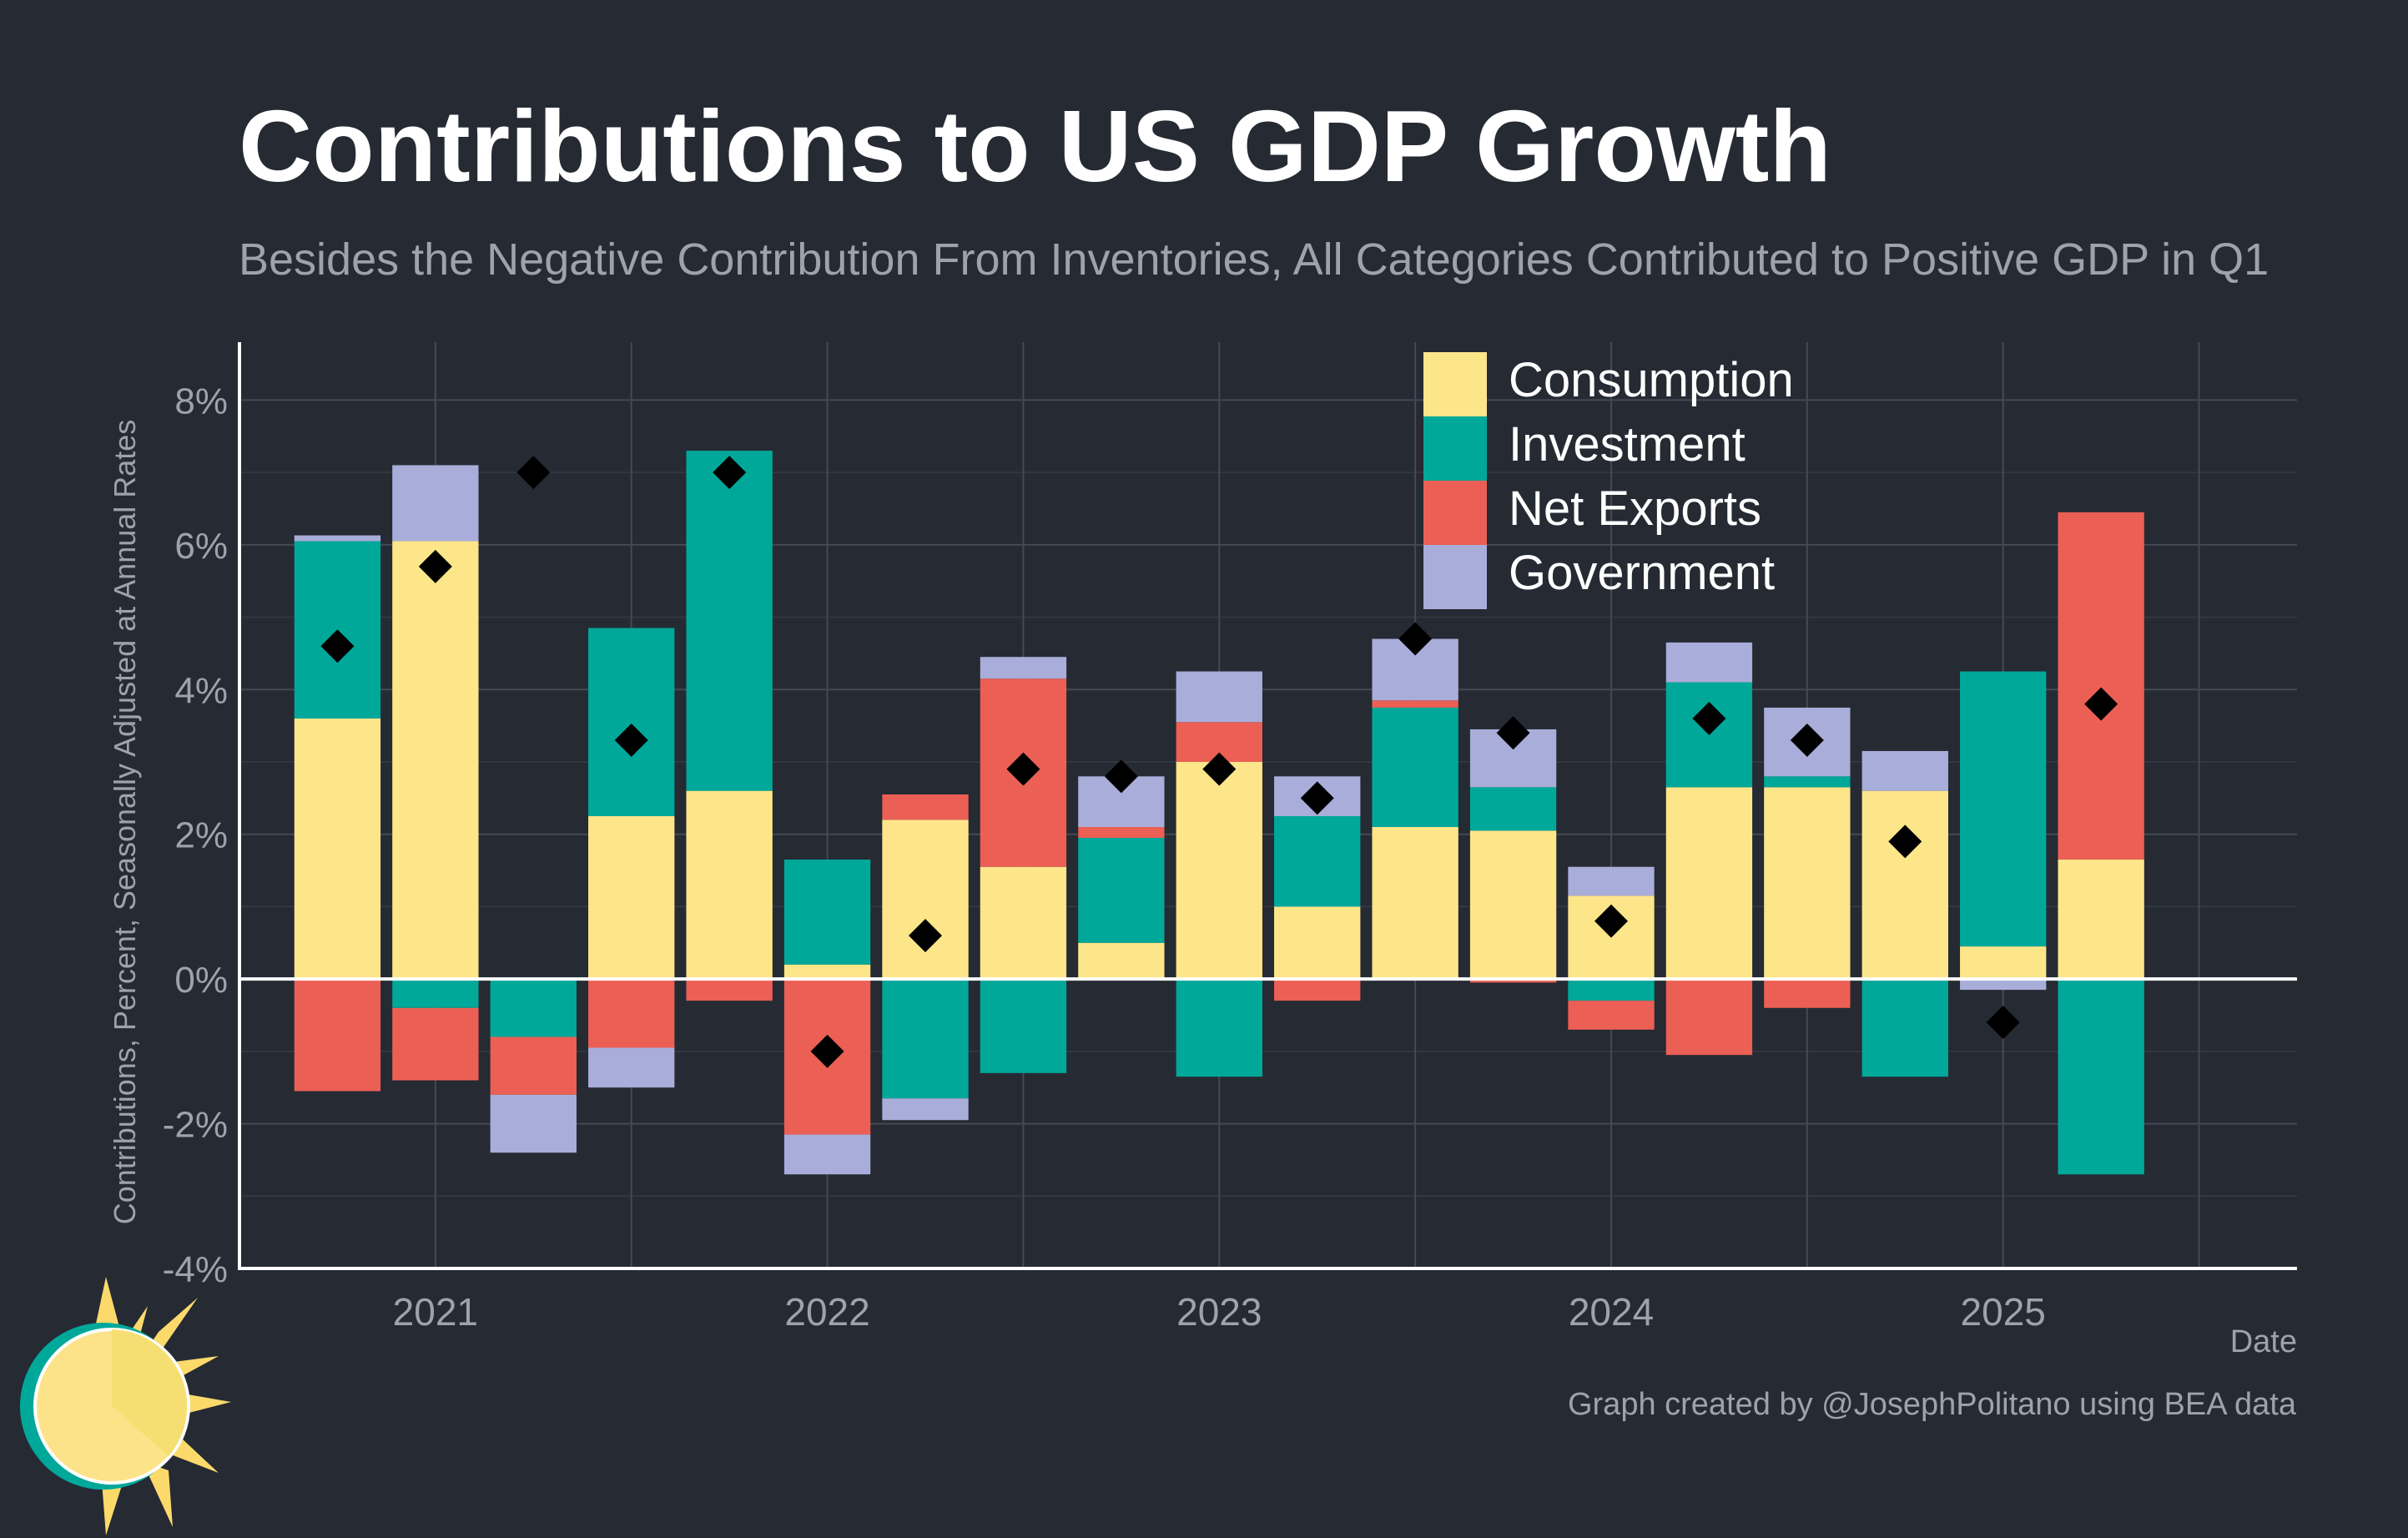 The image size is (2408, 1538). I want to click on x-tick-label: 2023, so click(1219, 1312).